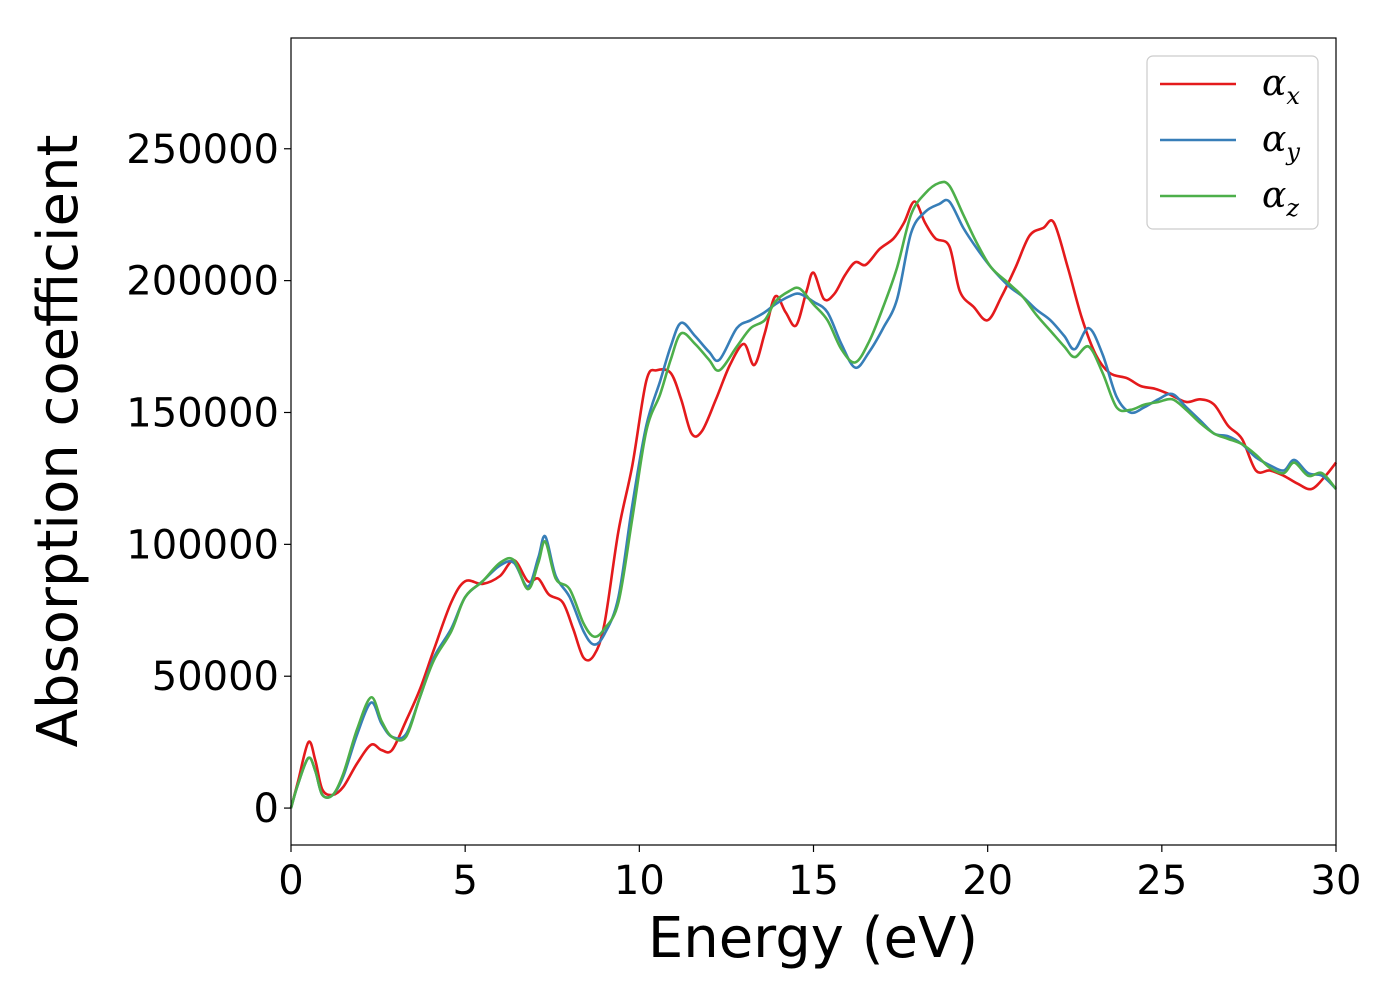 This screenshot has height=1000, width=1400. Describe the element at coordinates (1232, 142) in the screenshot. I see `legend-box` at that location.